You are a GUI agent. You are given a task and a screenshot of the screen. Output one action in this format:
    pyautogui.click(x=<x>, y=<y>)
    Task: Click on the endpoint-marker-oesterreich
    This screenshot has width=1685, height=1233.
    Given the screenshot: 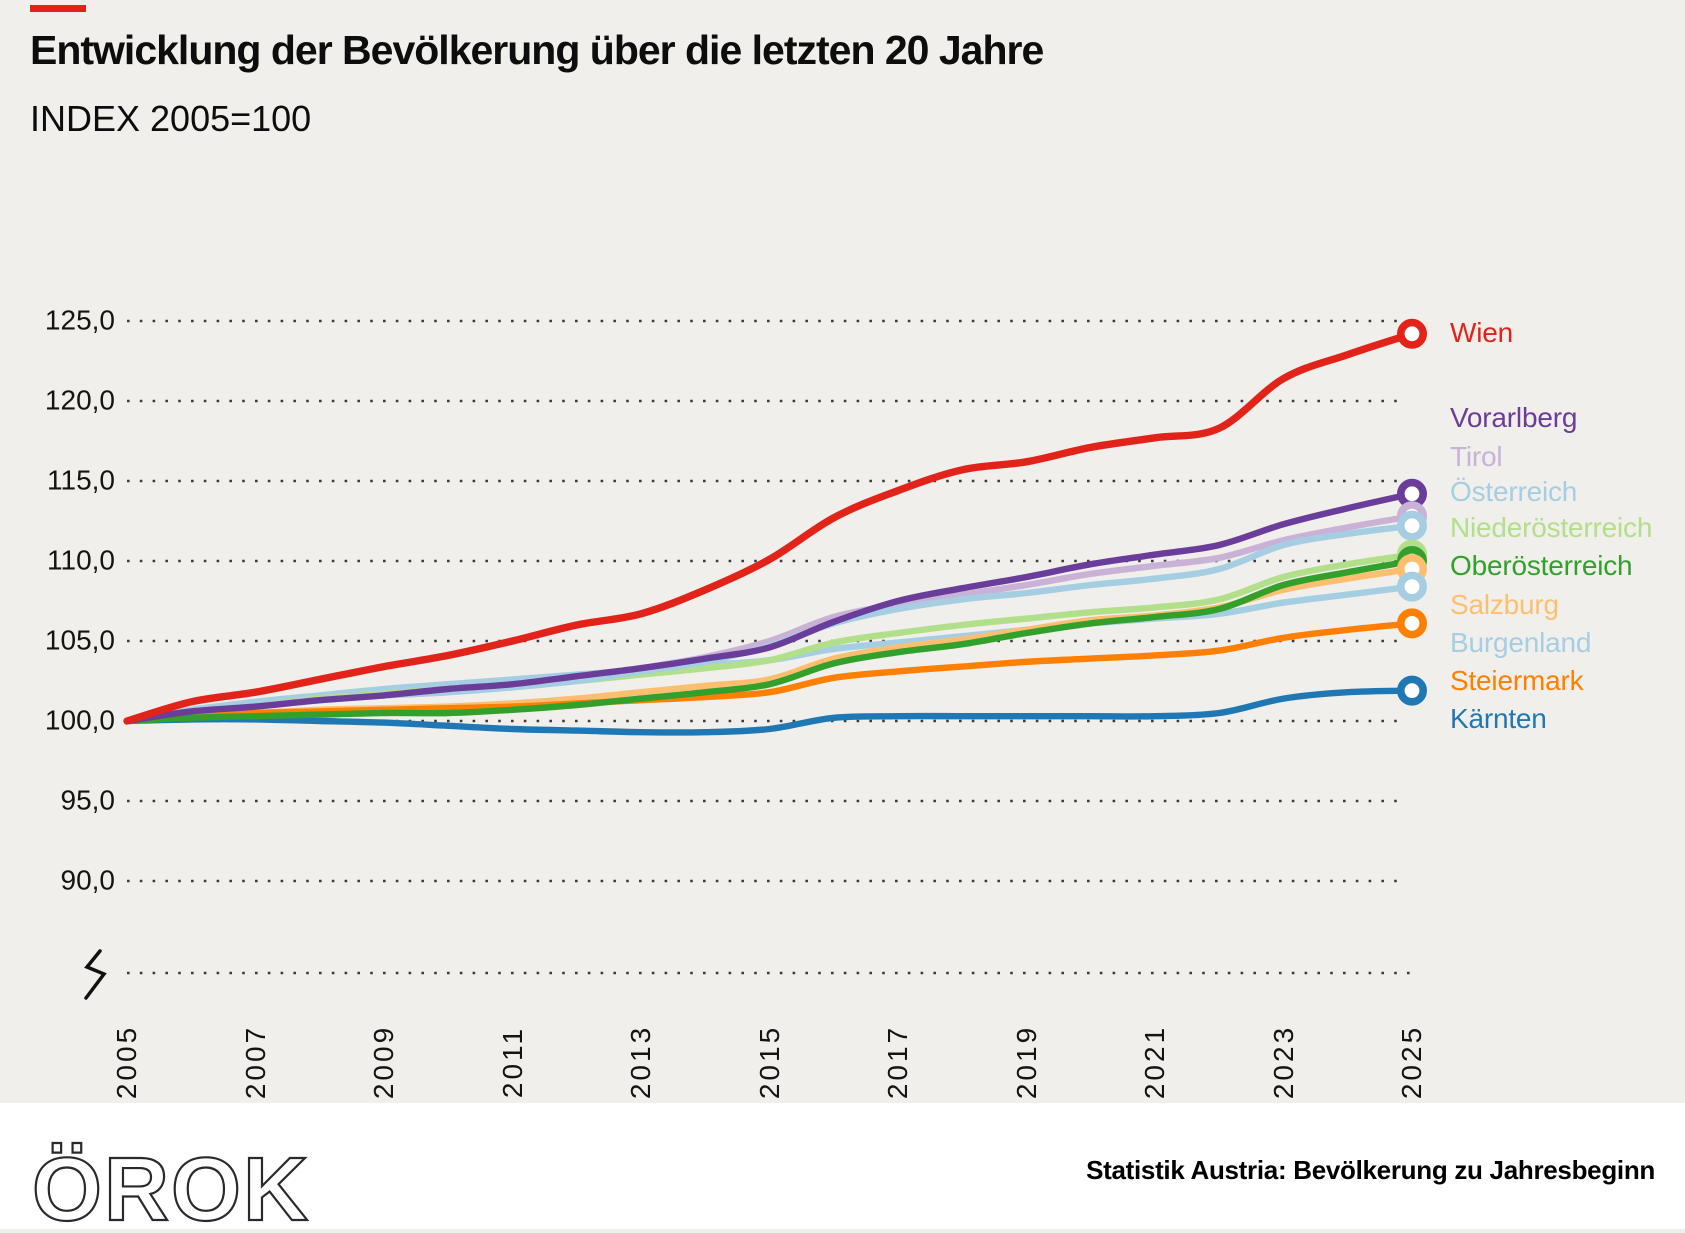 What is the action you would take?
    pyautogui.click(x=1412, y=525)
    